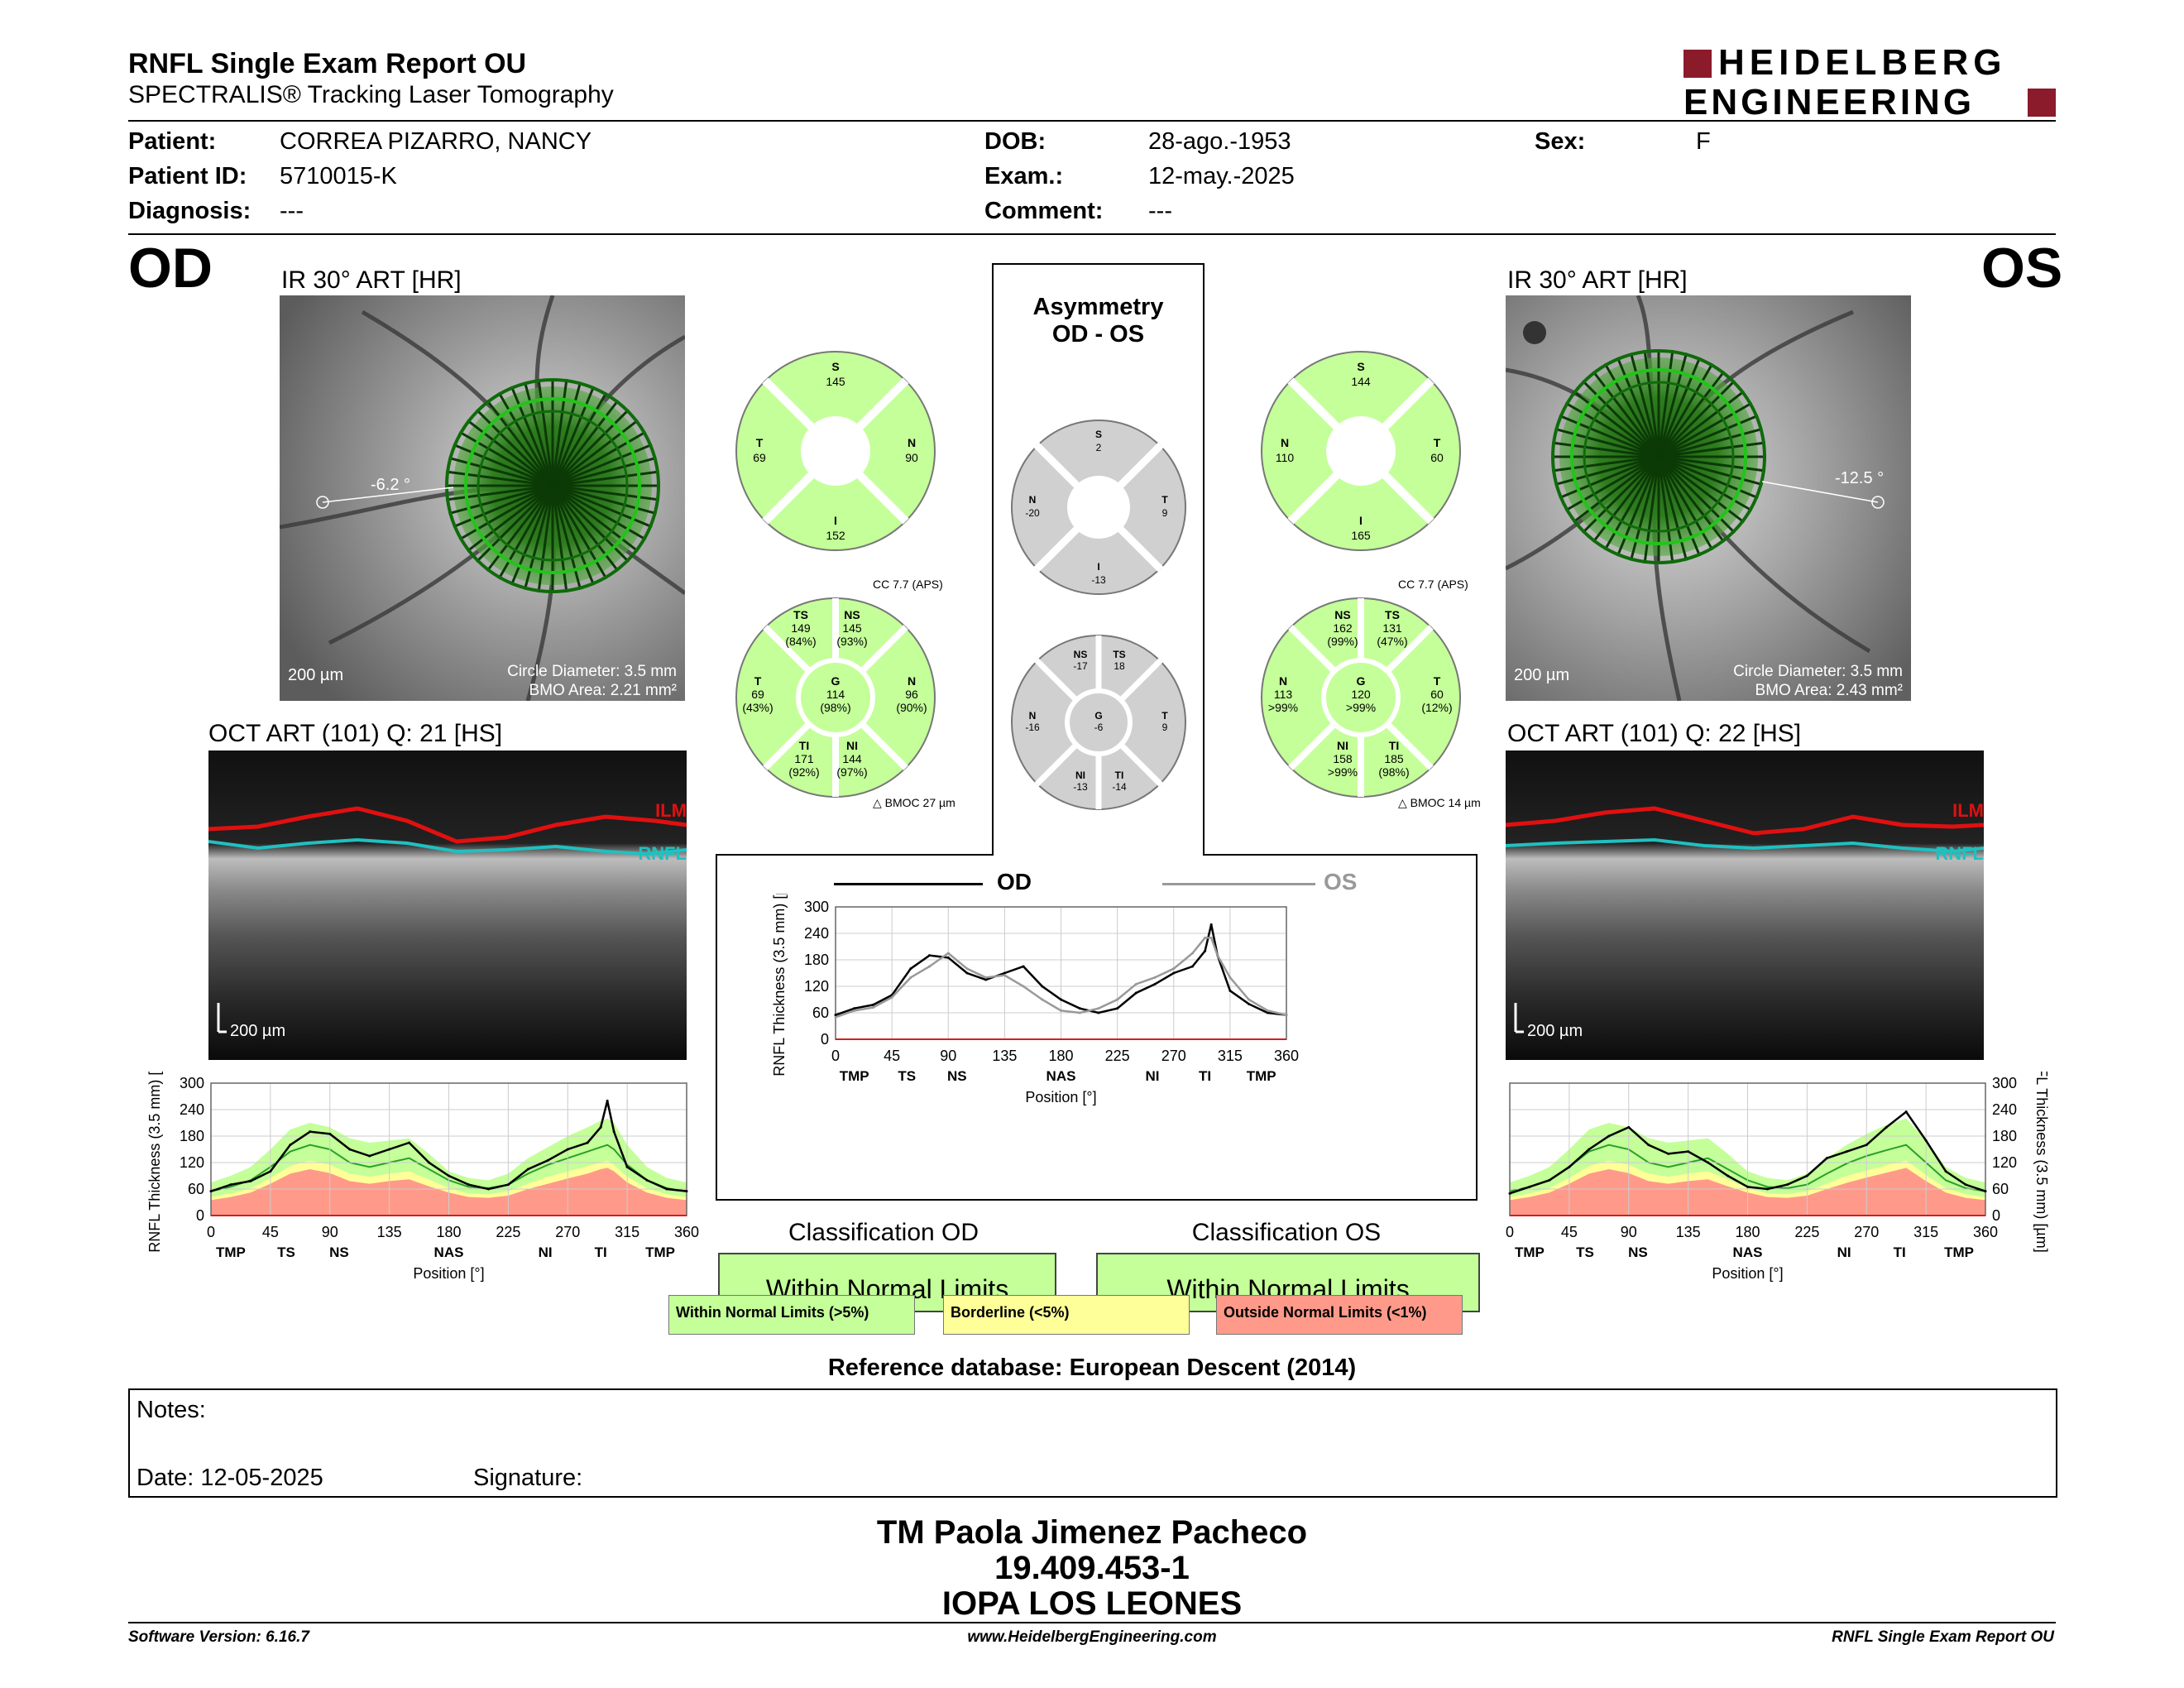 Image resolution: width=2184 pixels, height=1688 pixels. What do you see at coordinates (920, 802) in the screenshot?
I see `od-bmoc-value: BMOC 27 µm` at bounding box center [920, 802].